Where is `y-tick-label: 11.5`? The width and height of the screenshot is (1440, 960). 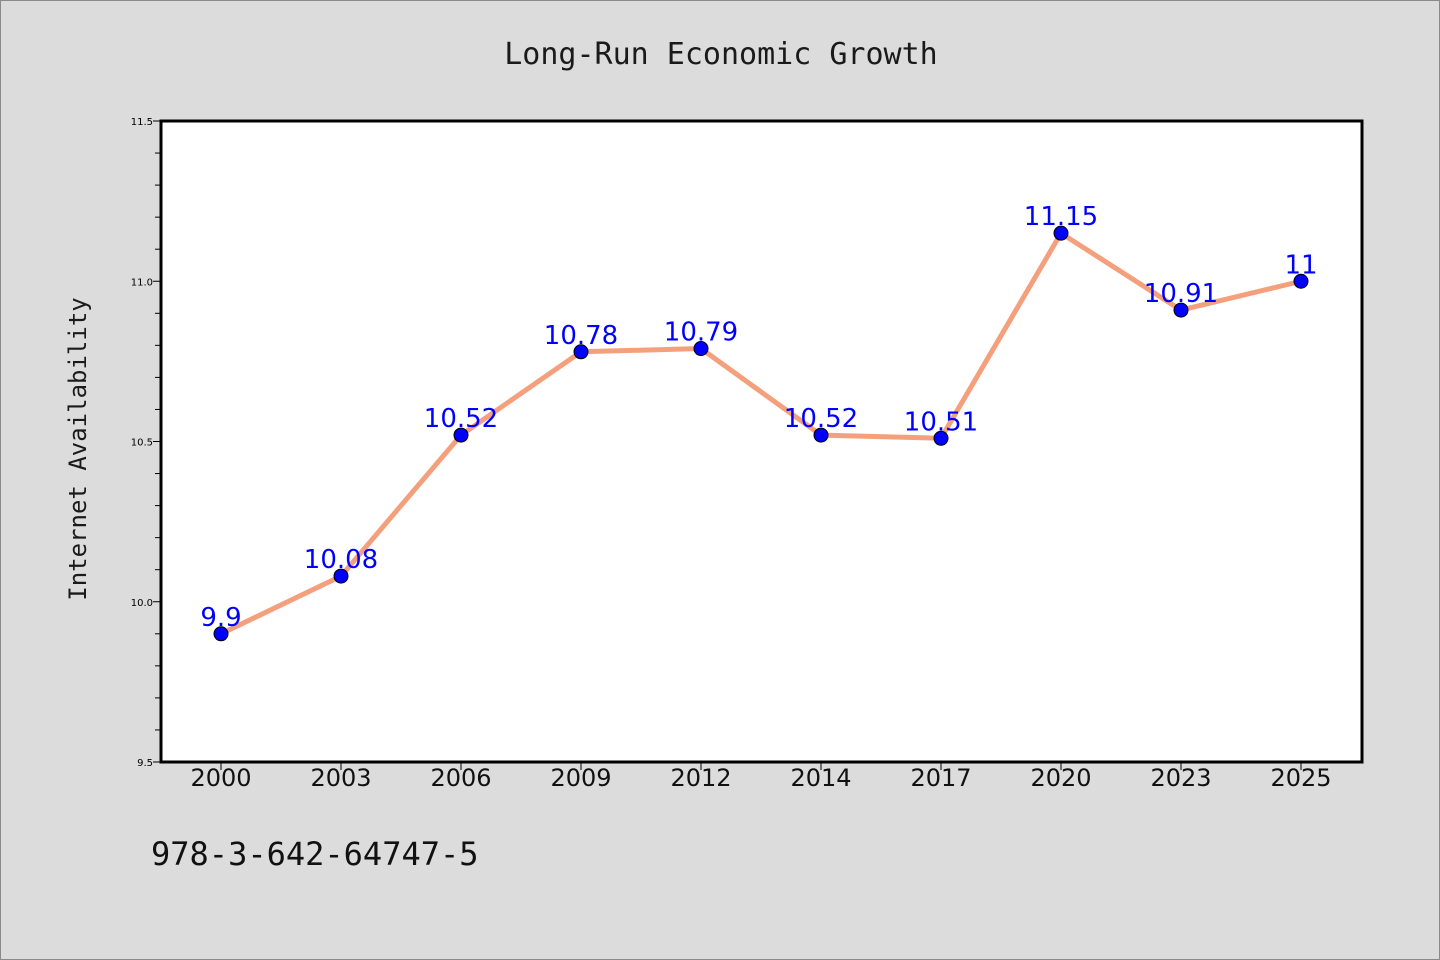 y-tick-label: 11.5 is located at coordinates (142, 122).